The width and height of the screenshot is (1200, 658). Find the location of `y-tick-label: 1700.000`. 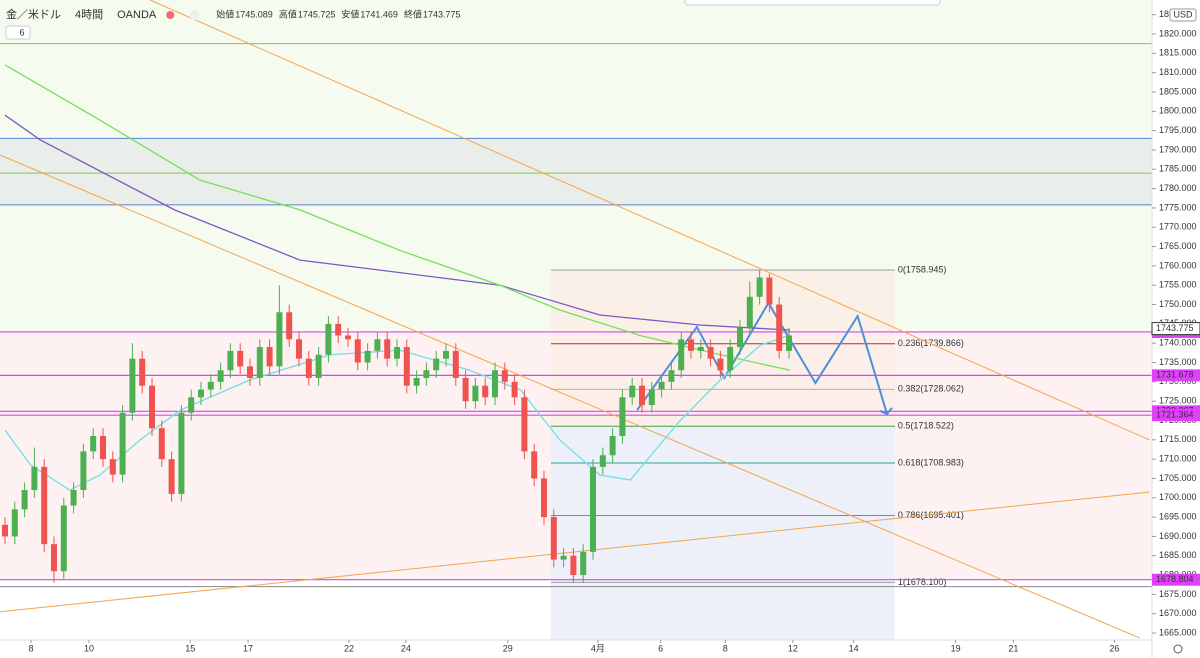

y-tick-label: 1700.000 is located at coordinates (1178, 497).